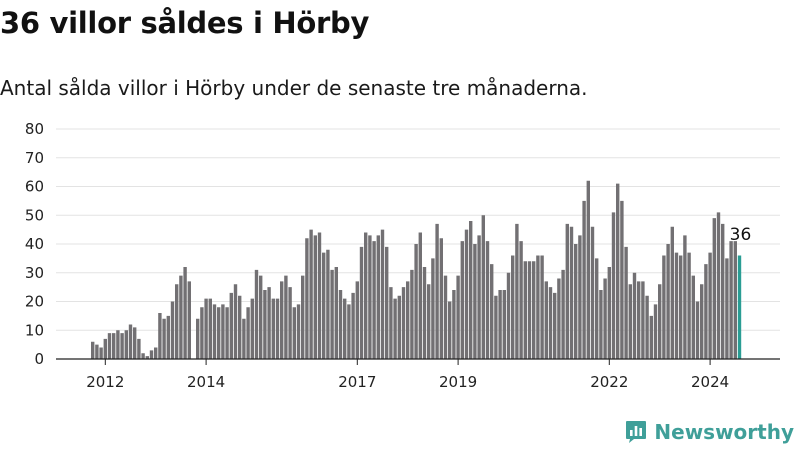 Image resolution: width=800 pixels, height=450 pixels. Describe the element at coordinates (407, 375) in the screenshot. I see `x-axis-ticks: 2012 2014 2017 2019 2022 2024` at that location.